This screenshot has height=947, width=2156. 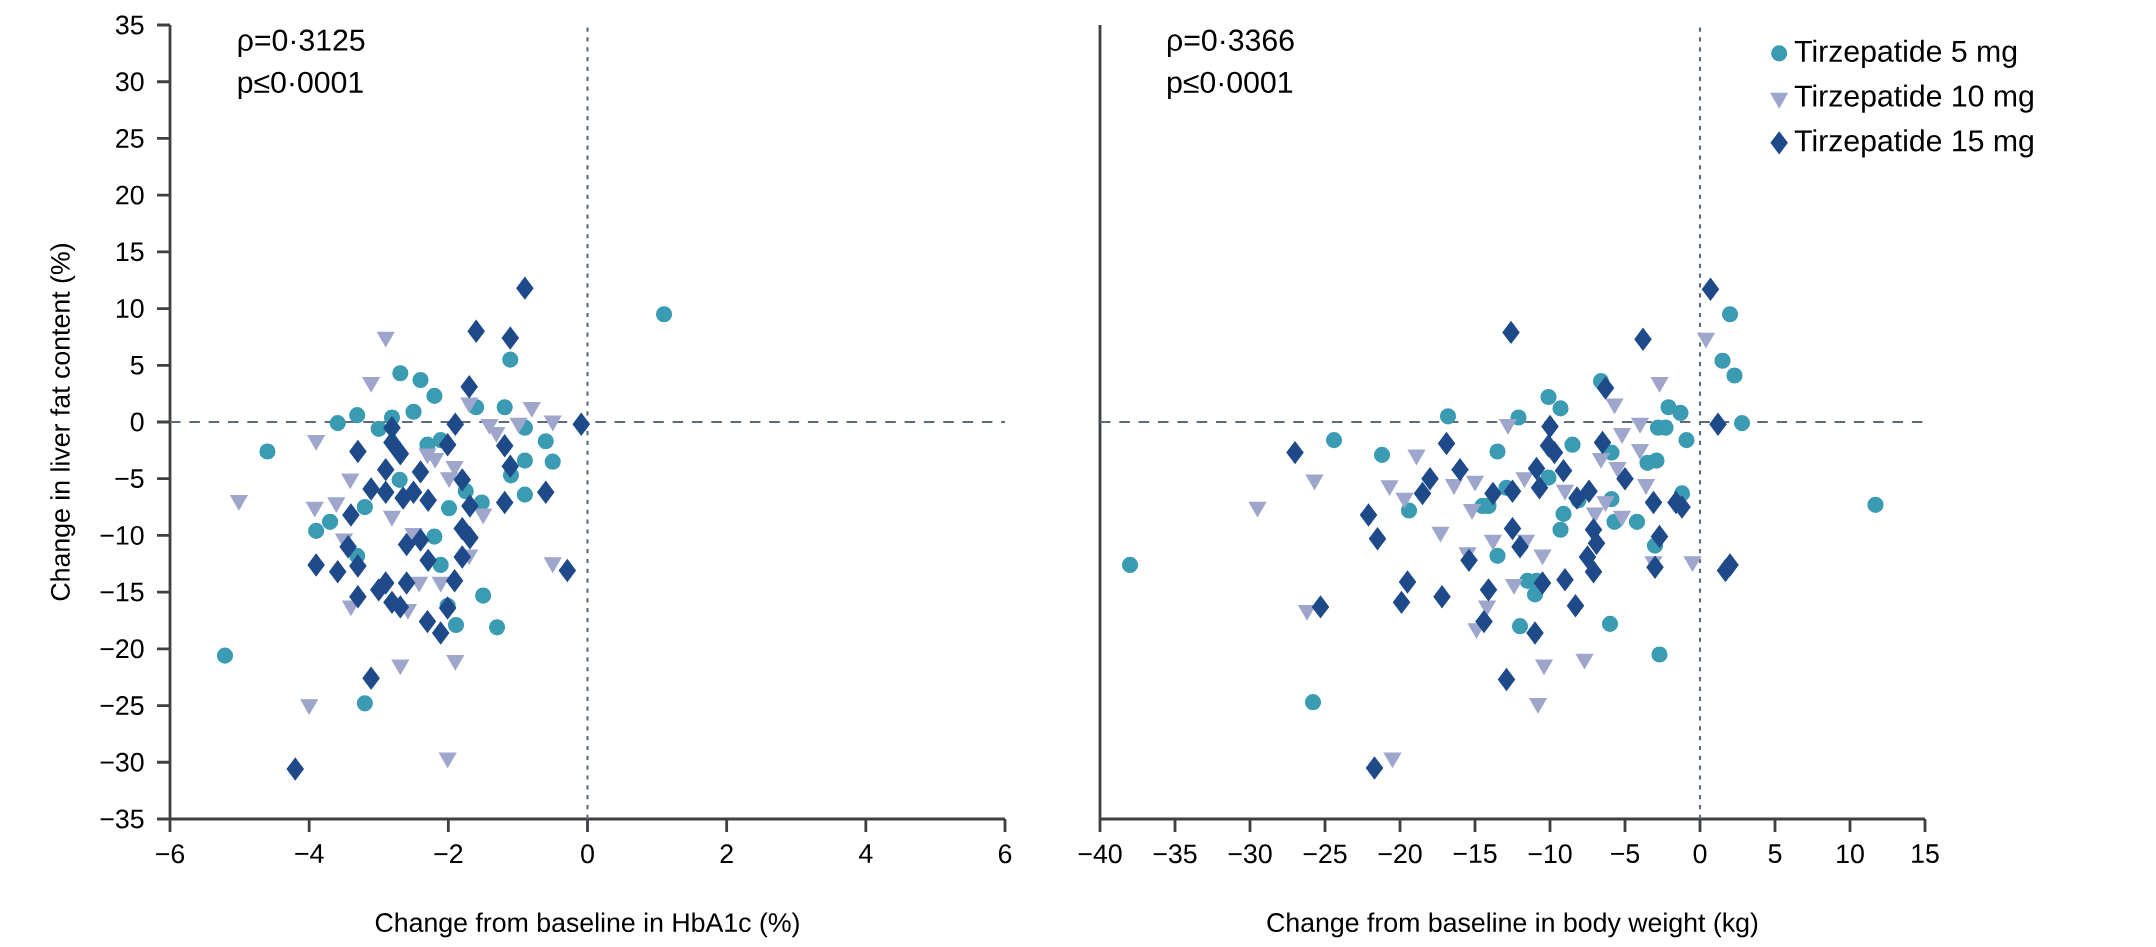 What do you see at coordinates (1005, 854) in the screenshot?
I see `x-tick-label: 6` at bounding box center [1005, 854].